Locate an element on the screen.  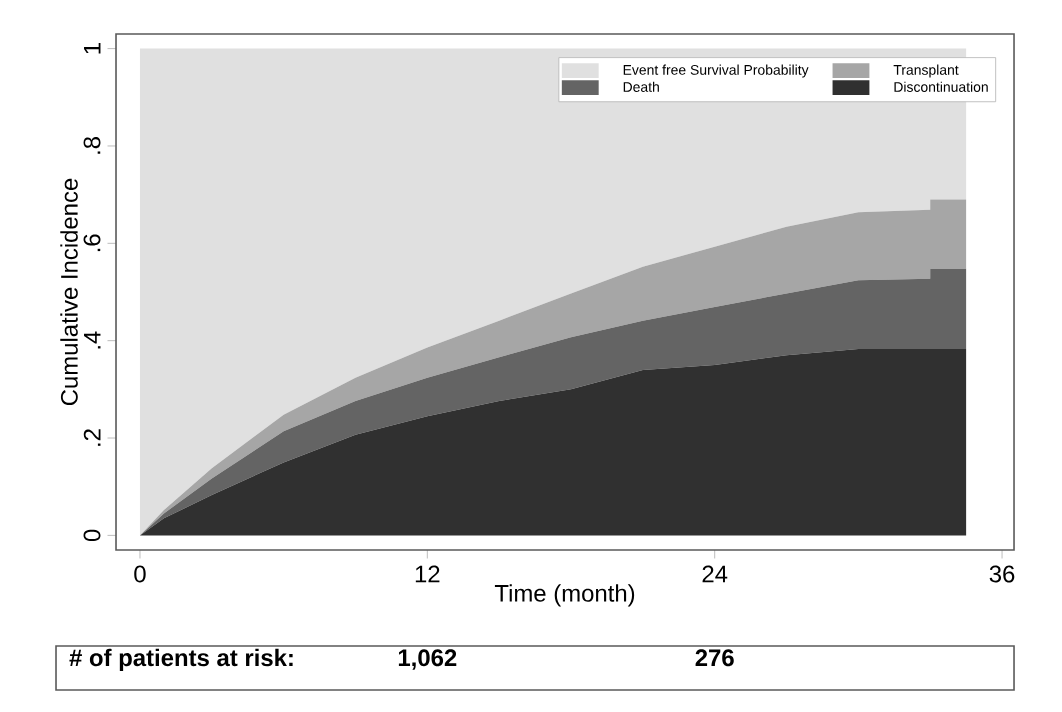
x-tick-label: 36 is located at coordinates (1002, 574).